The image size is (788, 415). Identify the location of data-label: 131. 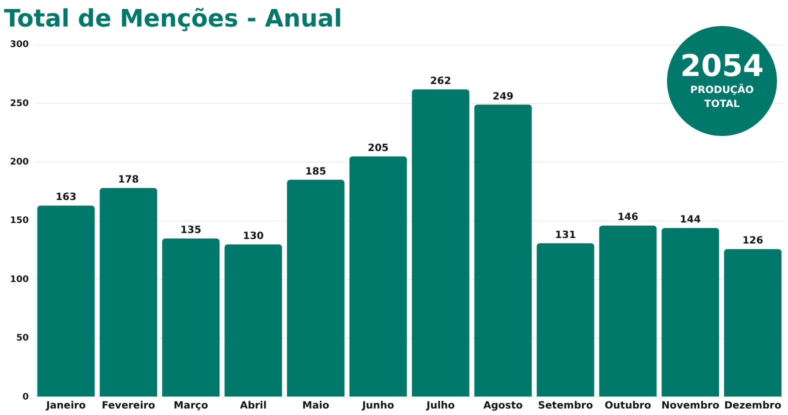
(565, 235).